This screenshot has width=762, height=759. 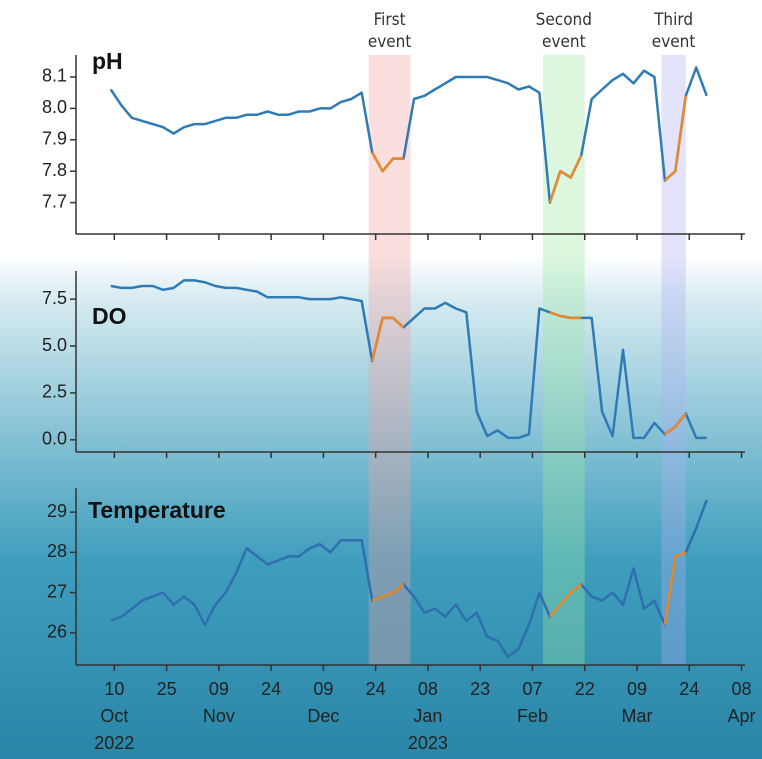 What do you see at coordinates (54, 139) in the screenshot?
I see `y-tick-label: 7.9` at bounding box center [54, 139].